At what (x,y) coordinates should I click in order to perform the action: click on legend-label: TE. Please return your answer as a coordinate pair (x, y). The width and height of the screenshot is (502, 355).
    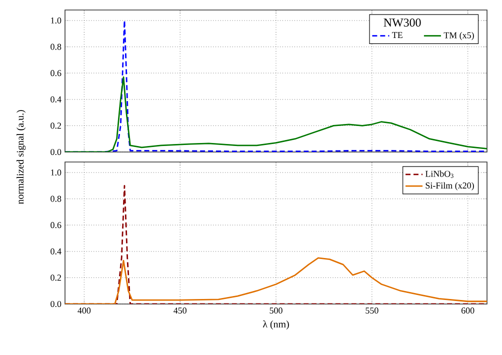
    Looking at the image, I should click on (397, 35).